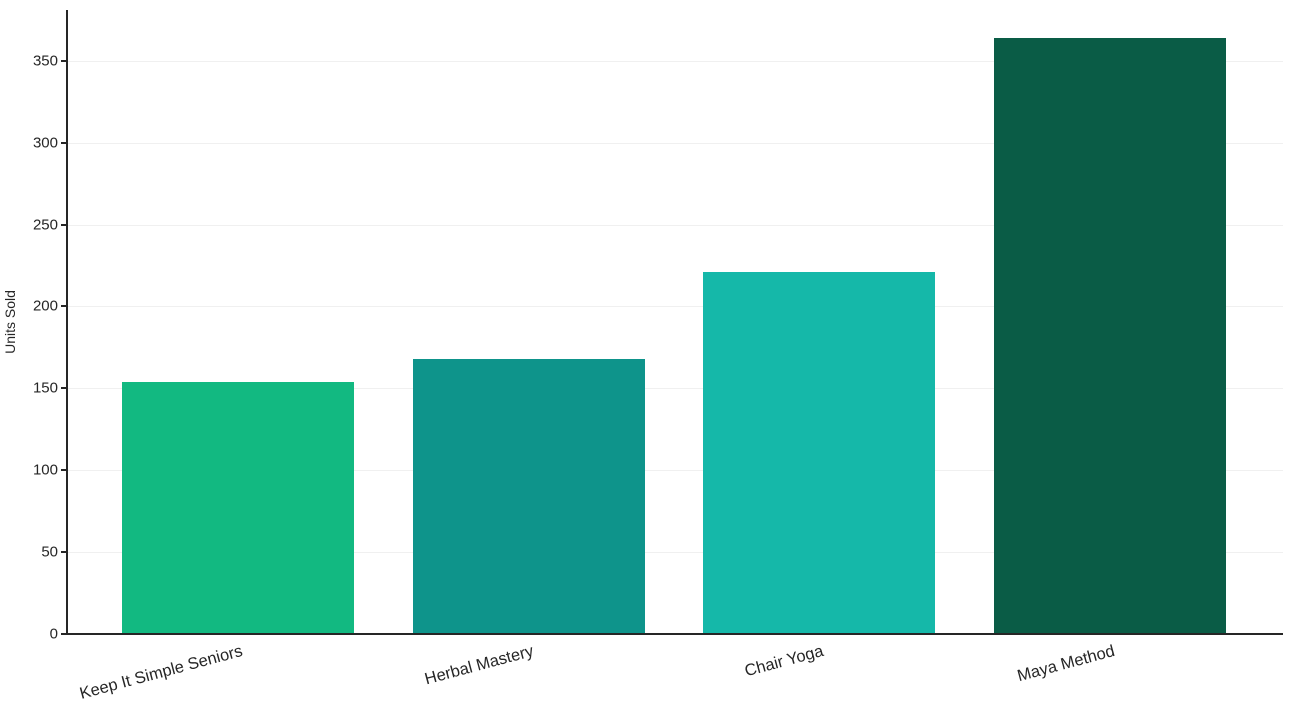 This screenshot has width=1290, height=709. What do you see at coordinates (161, 672) in the screenshot?
I see `x-tick-label: Keep It Simple Seniors` at bounding box center [161, 672].